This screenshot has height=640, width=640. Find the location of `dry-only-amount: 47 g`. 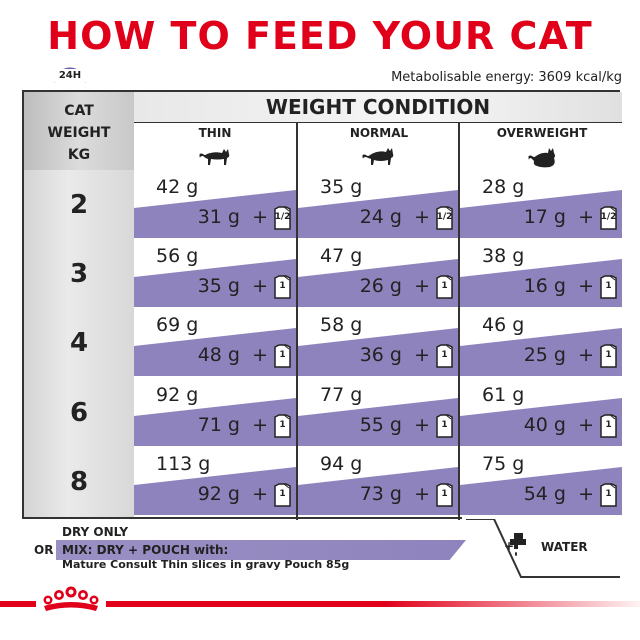

dry-only-amount: 47 g is located at coordinates (341, 256).